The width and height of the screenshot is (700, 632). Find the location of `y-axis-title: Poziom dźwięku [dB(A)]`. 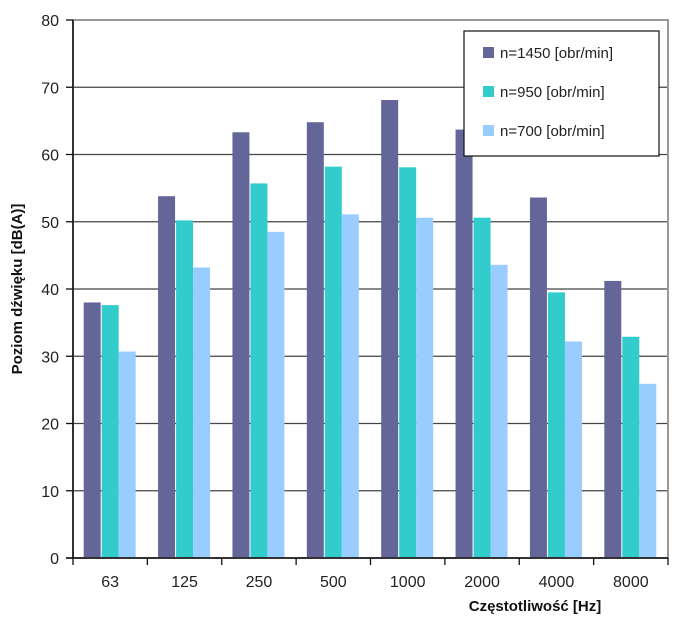

y-axis-title: Poziom dźwięku [dB(A)] is located at coordinates (17, 289).